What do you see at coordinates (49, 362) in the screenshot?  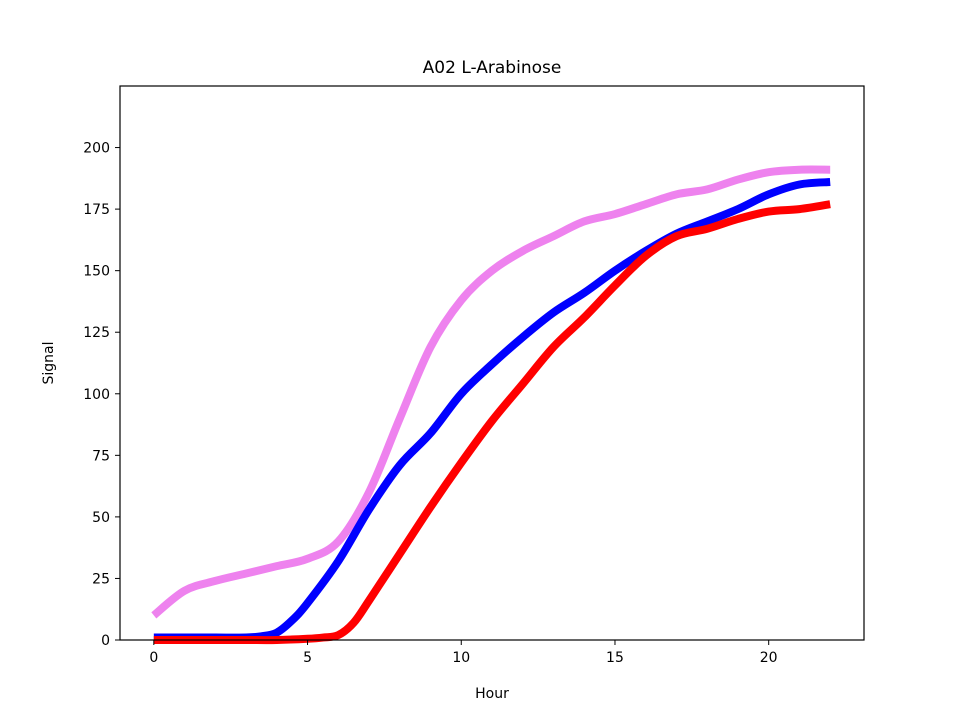 I see `y-axis-label: Signal` at bounding box center [49, 362].